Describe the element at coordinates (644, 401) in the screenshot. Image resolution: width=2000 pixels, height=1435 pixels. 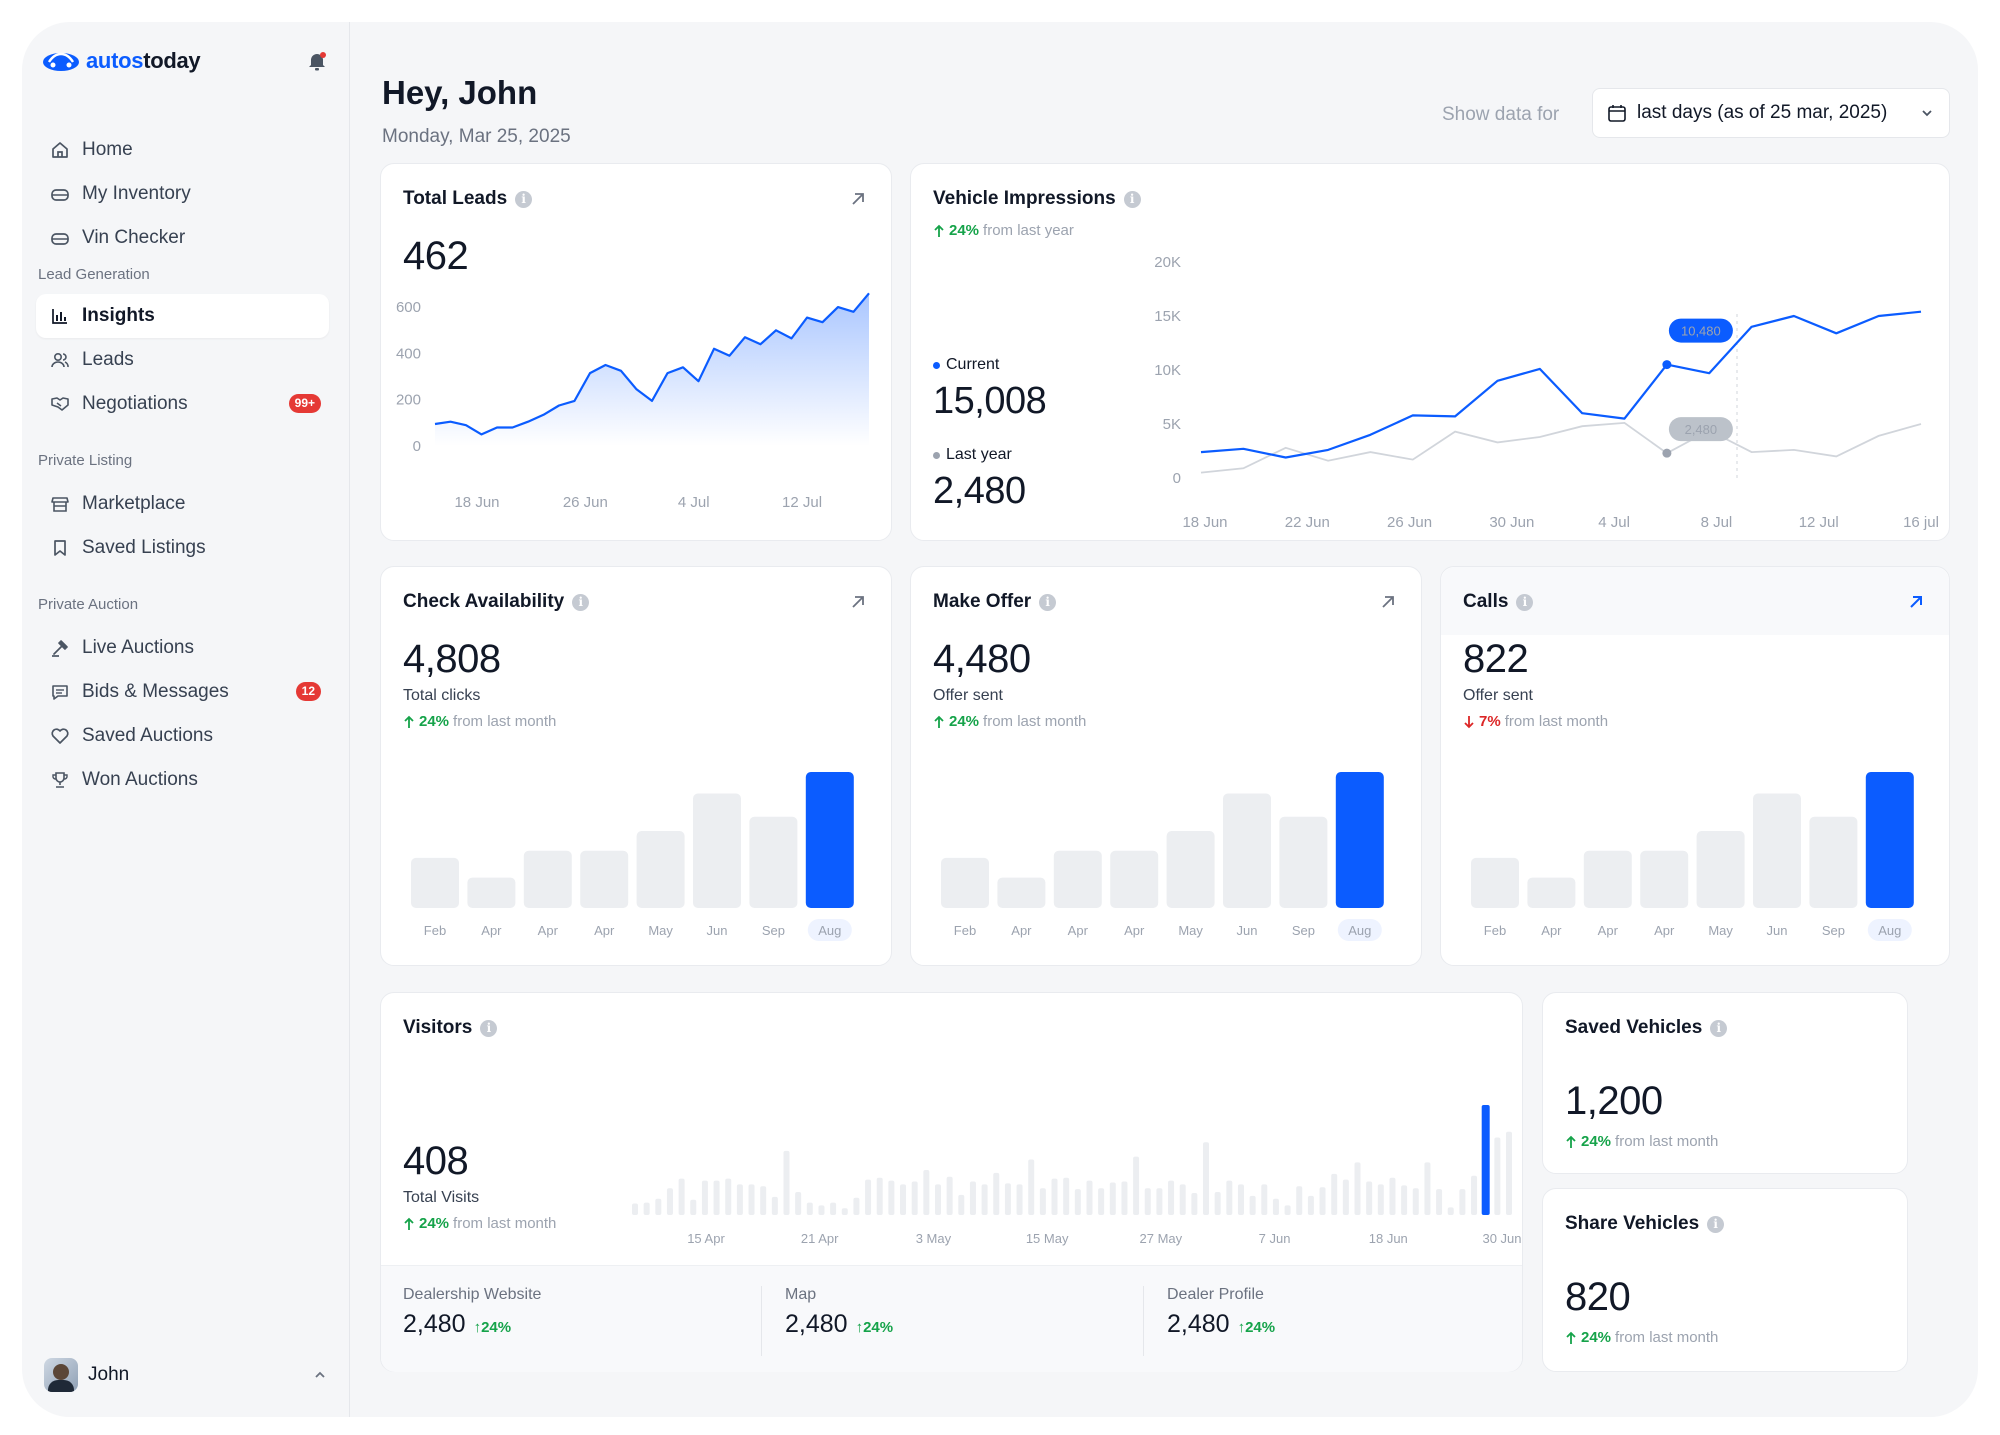
I see `total-leads-chart: 0 200 400 600 18 Jun 26 Jun 4 Jul 12 Jul 16 jul` at that location.